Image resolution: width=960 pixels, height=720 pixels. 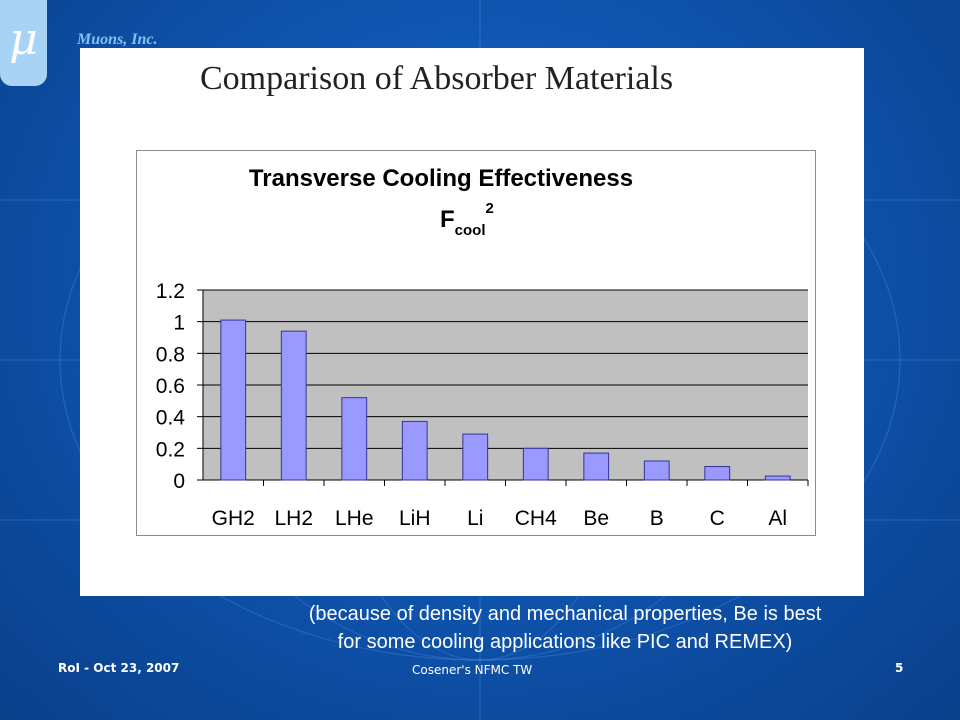 What do you see at coordinates (475, 518) in the screenshot?
I see `x-tick-label: Li` at bounding box center [475, 518].